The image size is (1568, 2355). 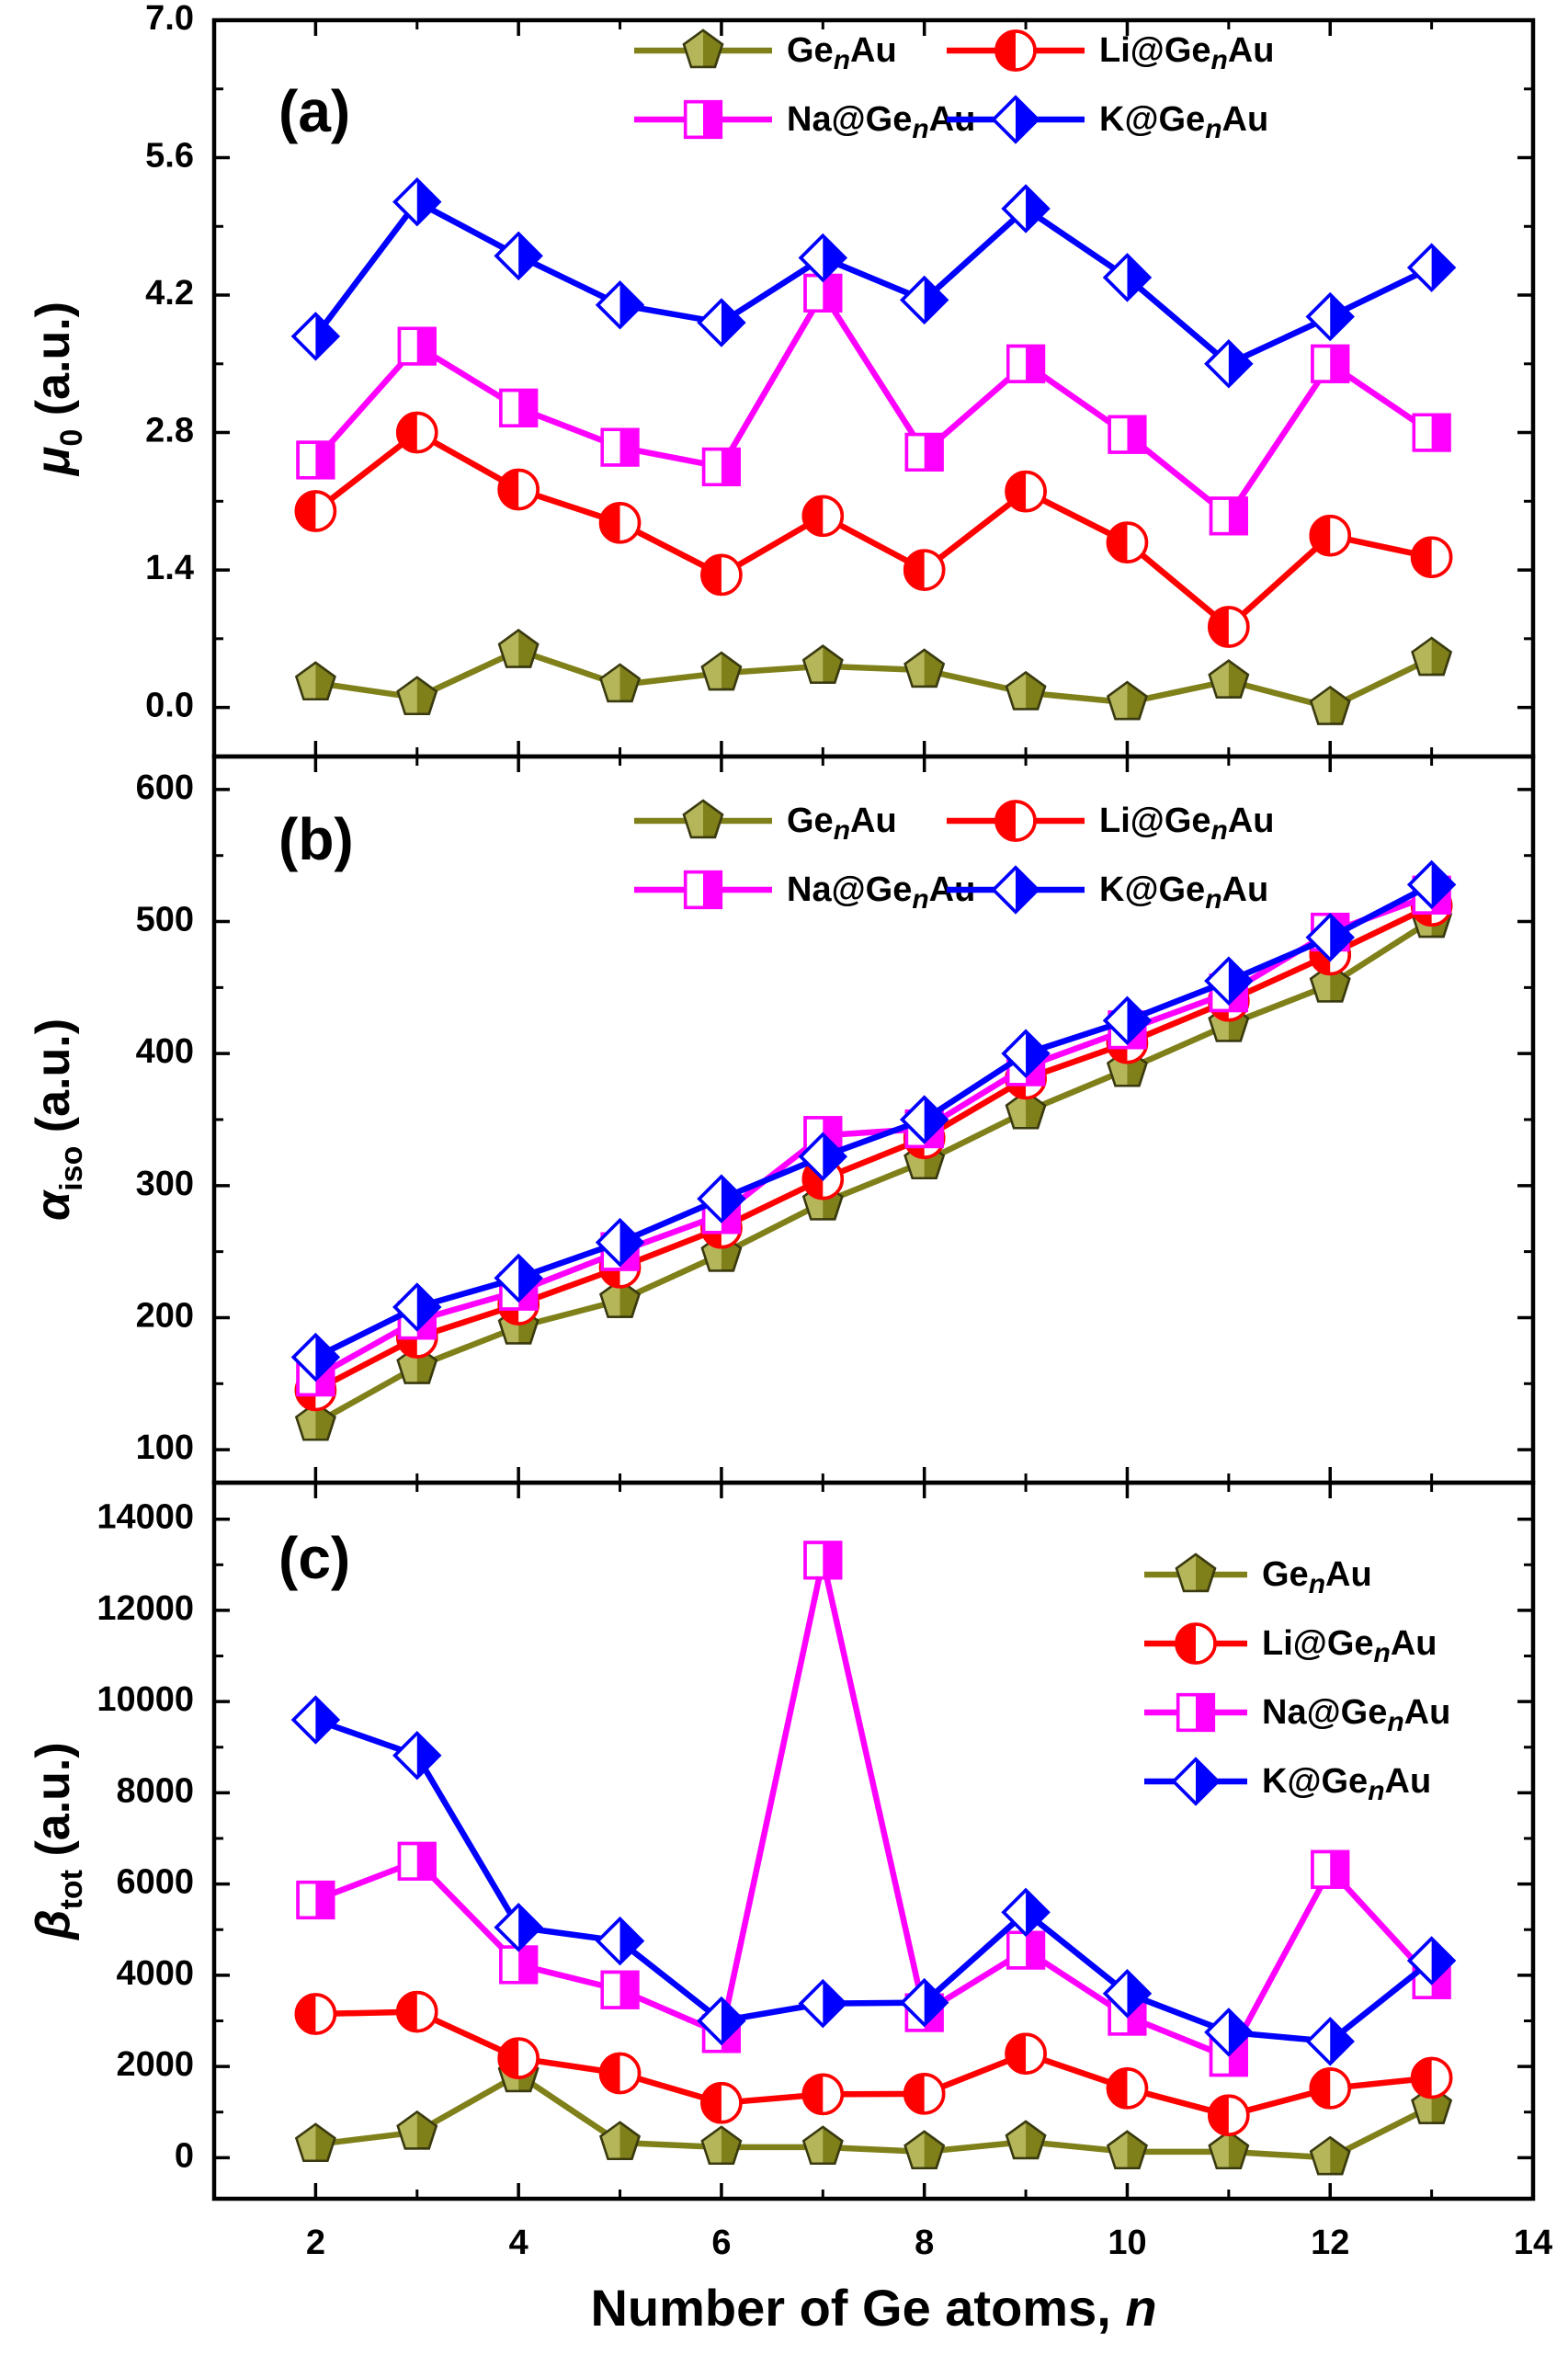 What do you see at coordinates (924, 2243) in the screenshot?
I see `x-tick-label: 8` at bounding box center [924, 2243].